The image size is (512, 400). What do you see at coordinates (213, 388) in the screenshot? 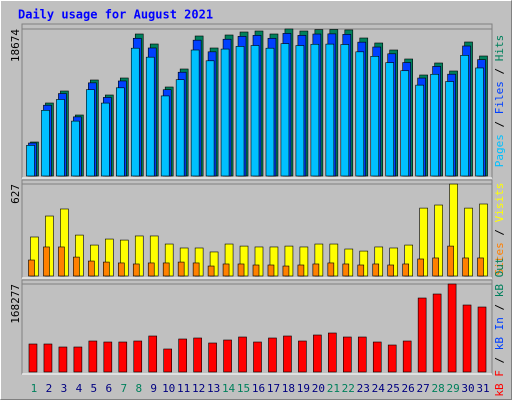
I see `x-tick-label: 13` at bounding box center [213, 388].